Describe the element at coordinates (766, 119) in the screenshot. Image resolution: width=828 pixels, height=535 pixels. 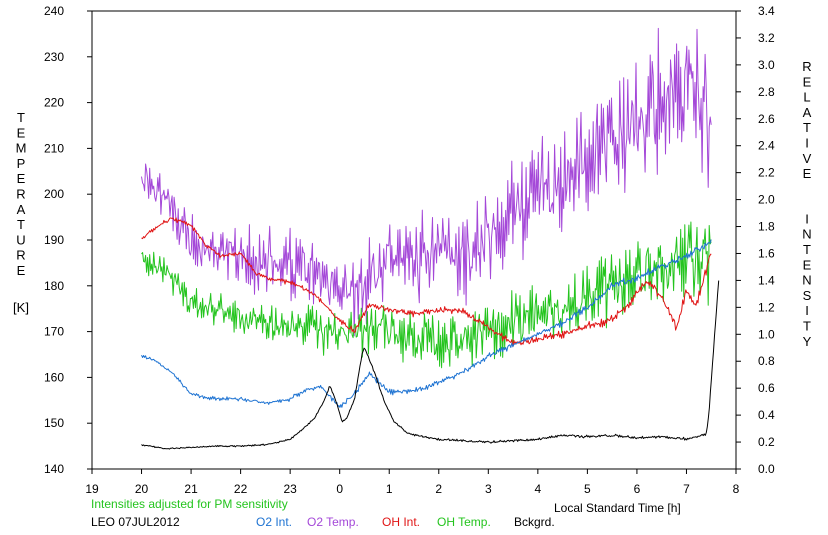
I see `right-tick-label: 2.6` at that location.